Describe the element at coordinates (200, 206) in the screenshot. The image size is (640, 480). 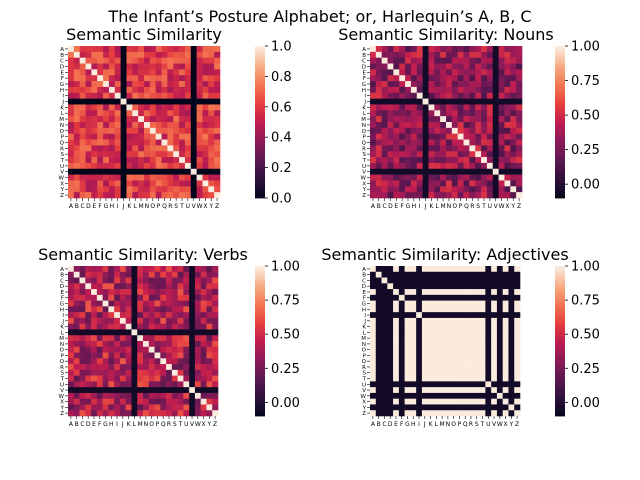
I see `col-label: W` at that location.